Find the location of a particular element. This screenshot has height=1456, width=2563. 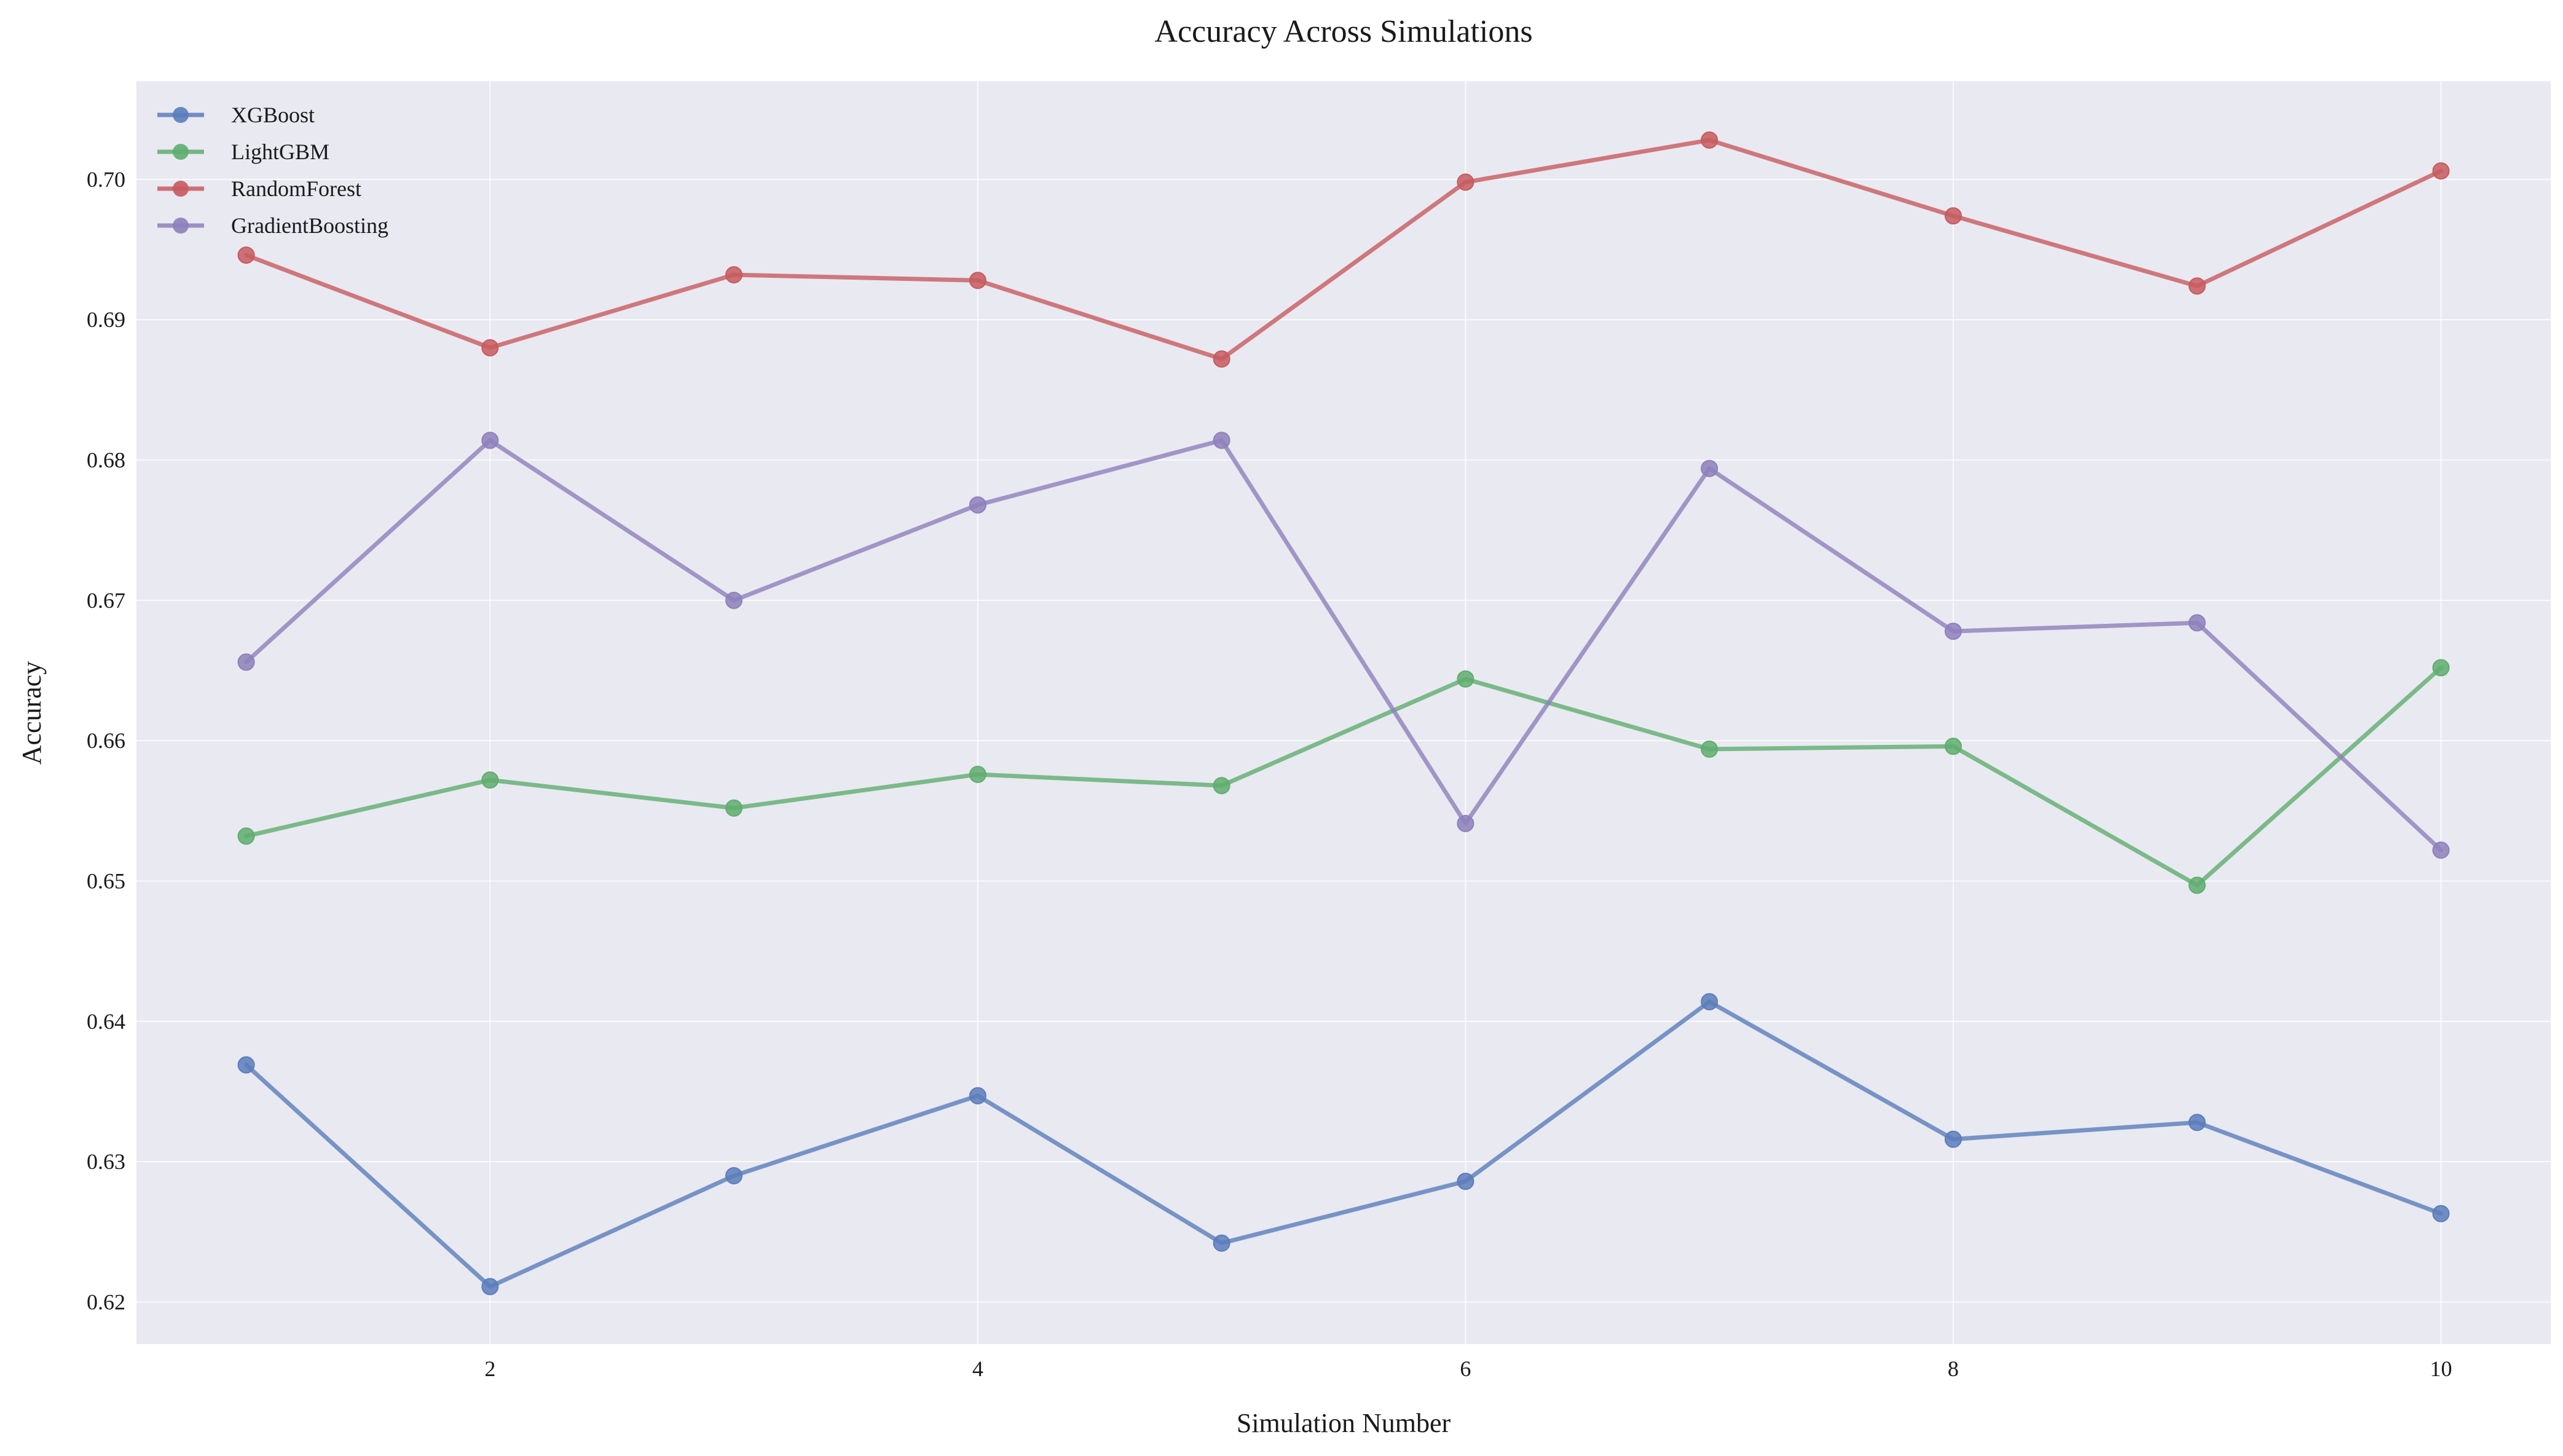

x-tick-label: 8 is located at coordinates (1953, 1368).